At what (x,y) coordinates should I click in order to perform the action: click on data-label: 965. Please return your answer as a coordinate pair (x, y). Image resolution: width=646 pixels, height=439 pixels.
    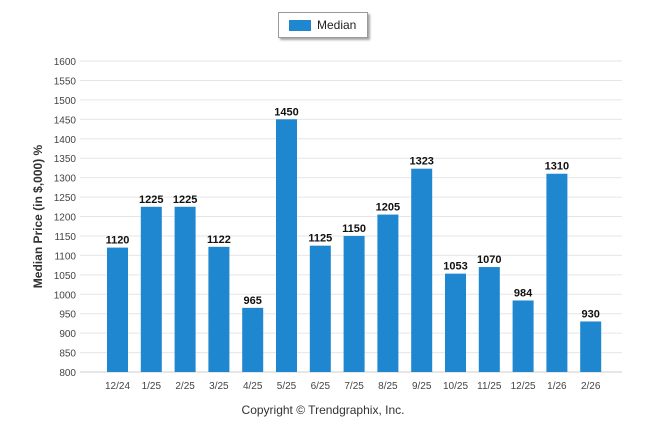
    Looking at the image, I should click on (253, 301).